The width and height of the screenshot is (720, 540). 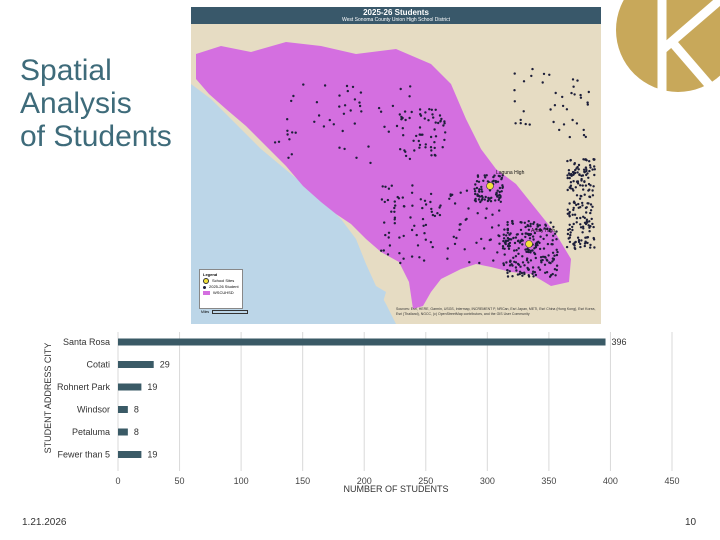 What do you see at coordinates (117, 481) in the screenshot?
I see `x-tick-label: 0` at bounding box center [117, 481].